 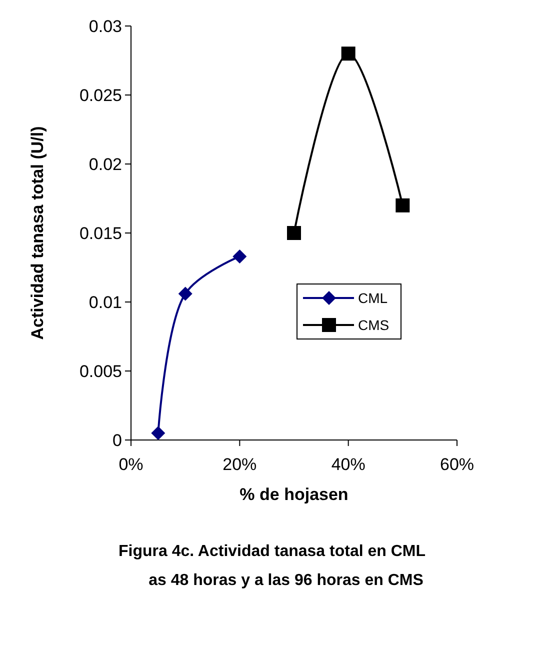 I want to click on x-tick-label: 20%, so click(x=239, y=464).